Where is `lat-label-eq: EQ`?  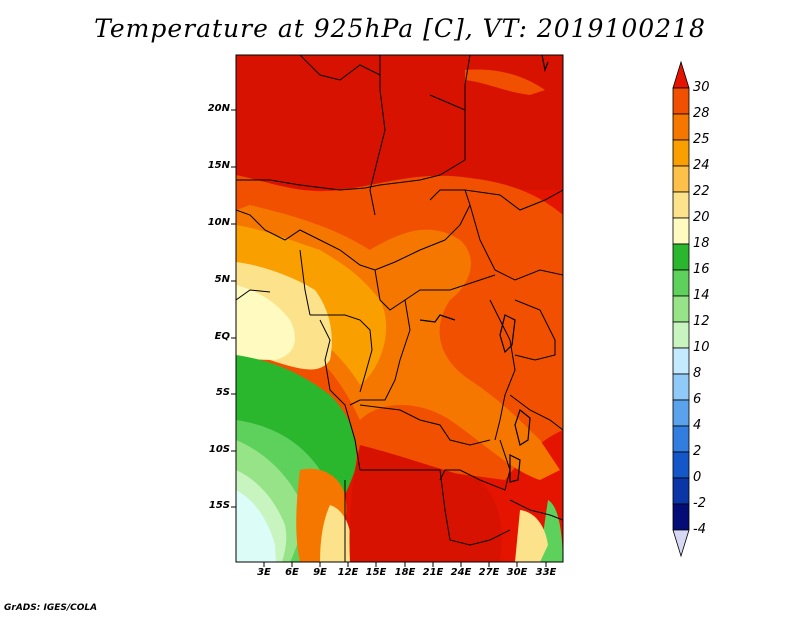
lat-label-eq: EQ is located at coordinates (222, 336).